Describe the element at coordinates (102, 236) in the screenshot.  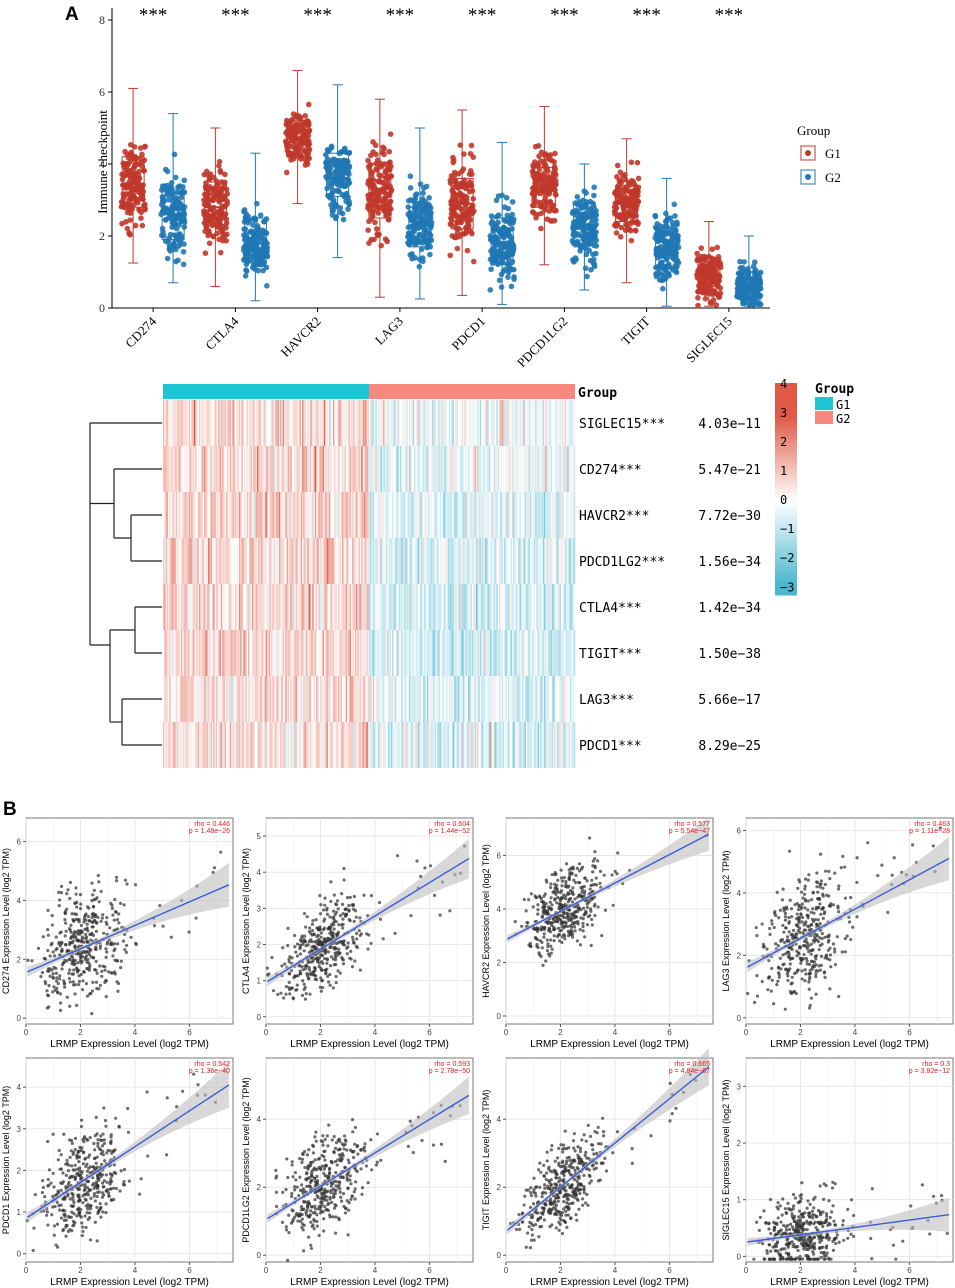
I see `y-tick-label: 2` at that location.